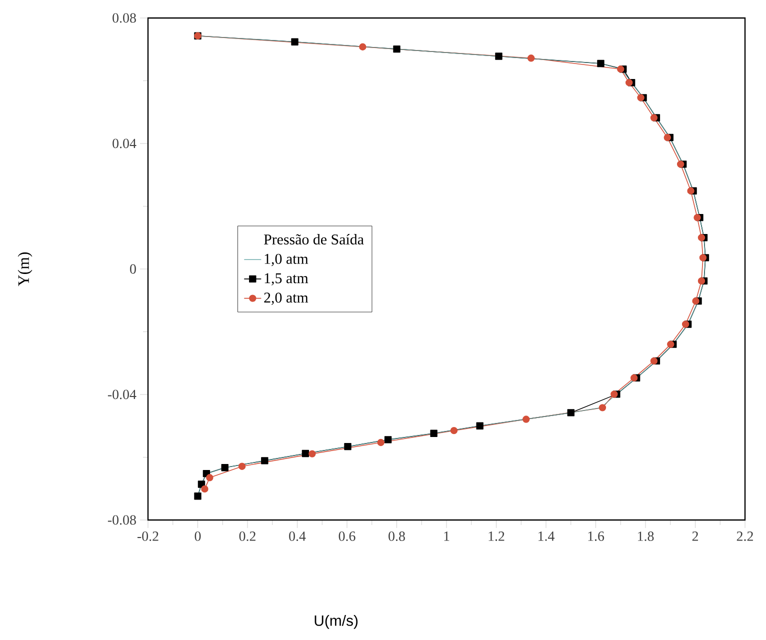  Describe the element at coordinates (25, 269) in the screenshot. I see `y-axis-title: Y(m)` at that location.